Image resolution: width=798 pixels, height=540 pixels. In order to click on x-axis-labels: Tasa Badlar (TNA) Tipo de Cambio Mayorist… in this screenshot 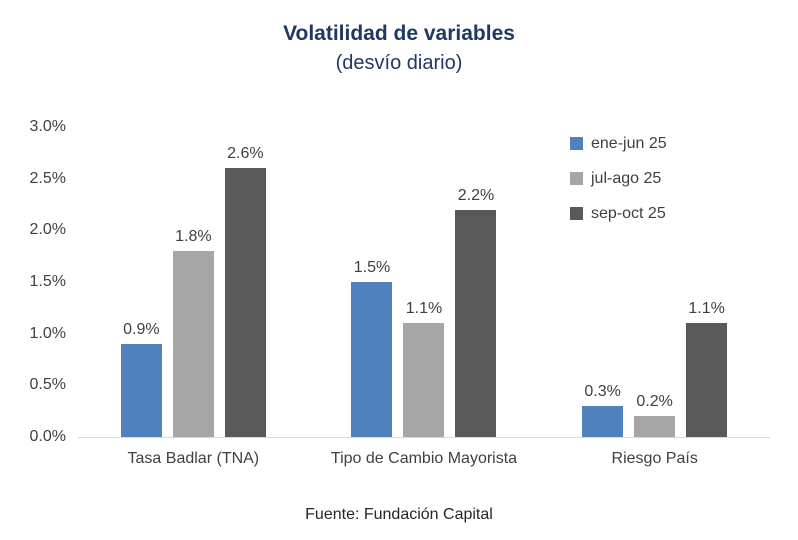, I will do `click(424, 459)`.